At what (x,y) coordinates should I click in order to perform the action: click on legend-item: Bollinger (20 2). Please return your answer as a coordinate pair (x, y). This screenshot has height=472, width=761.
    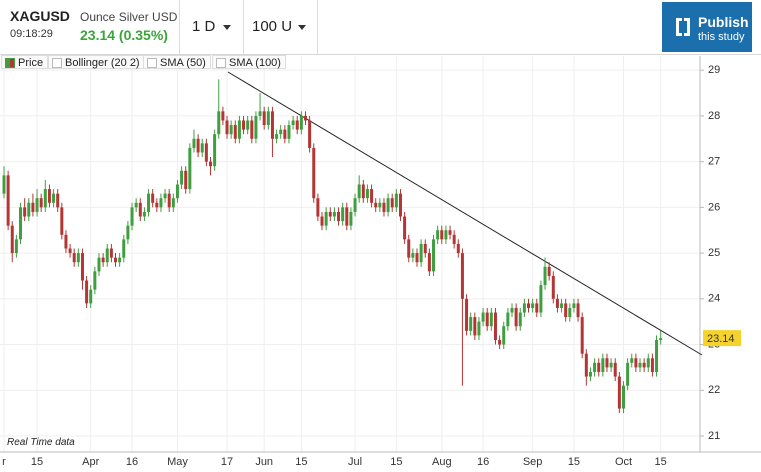
    Looking at the image, I should click on (96, 62).